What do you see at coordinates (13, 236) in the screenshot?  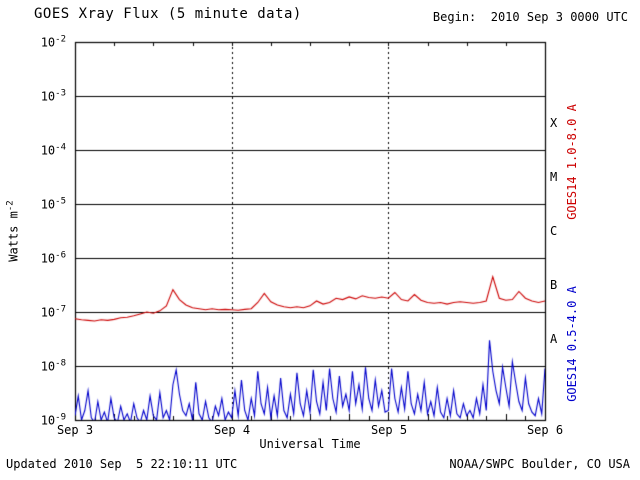 I see `y-axis-label-base: Watts m` at bounding box center [13, 236].